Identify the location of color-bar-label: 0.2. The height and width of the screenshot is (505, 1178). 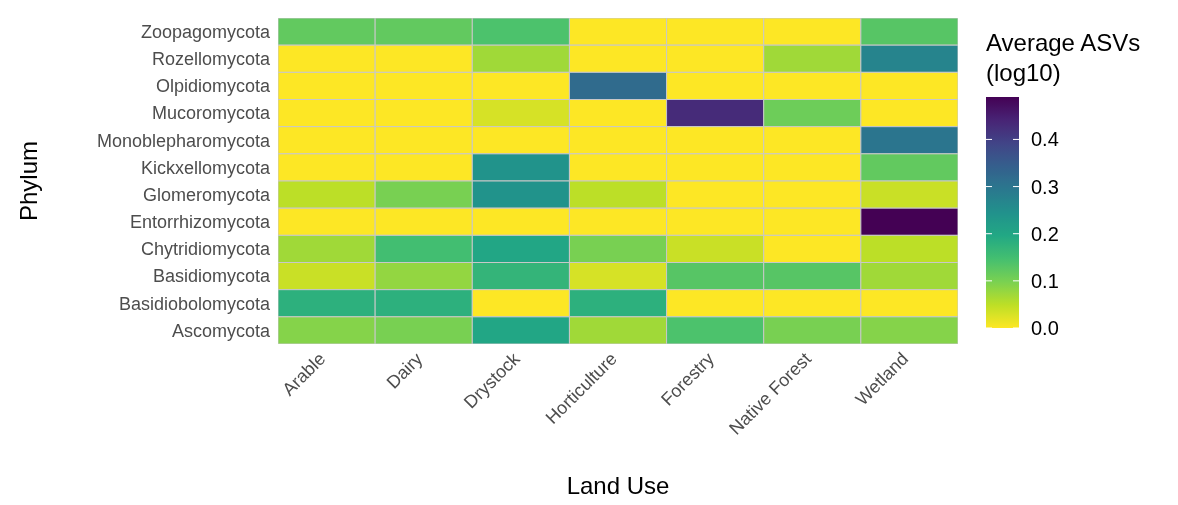
(1045, 233).